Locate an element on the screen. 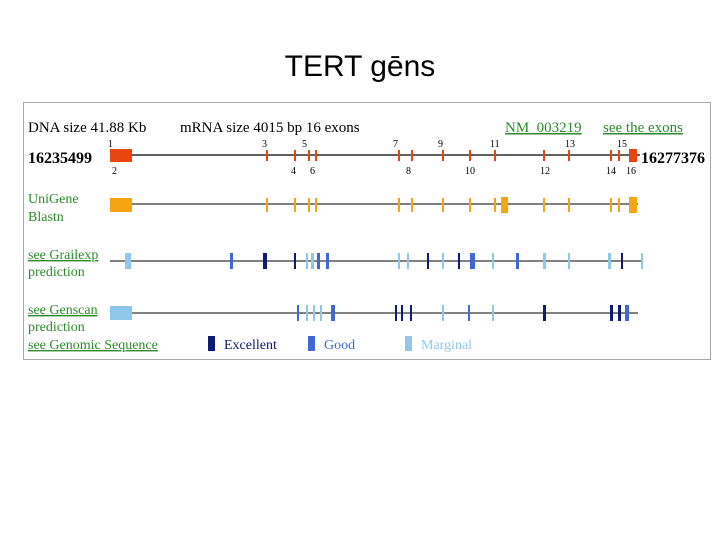 This screenshot has width=720, height=540. unigene-block-first is located at coordinates (121, 205).